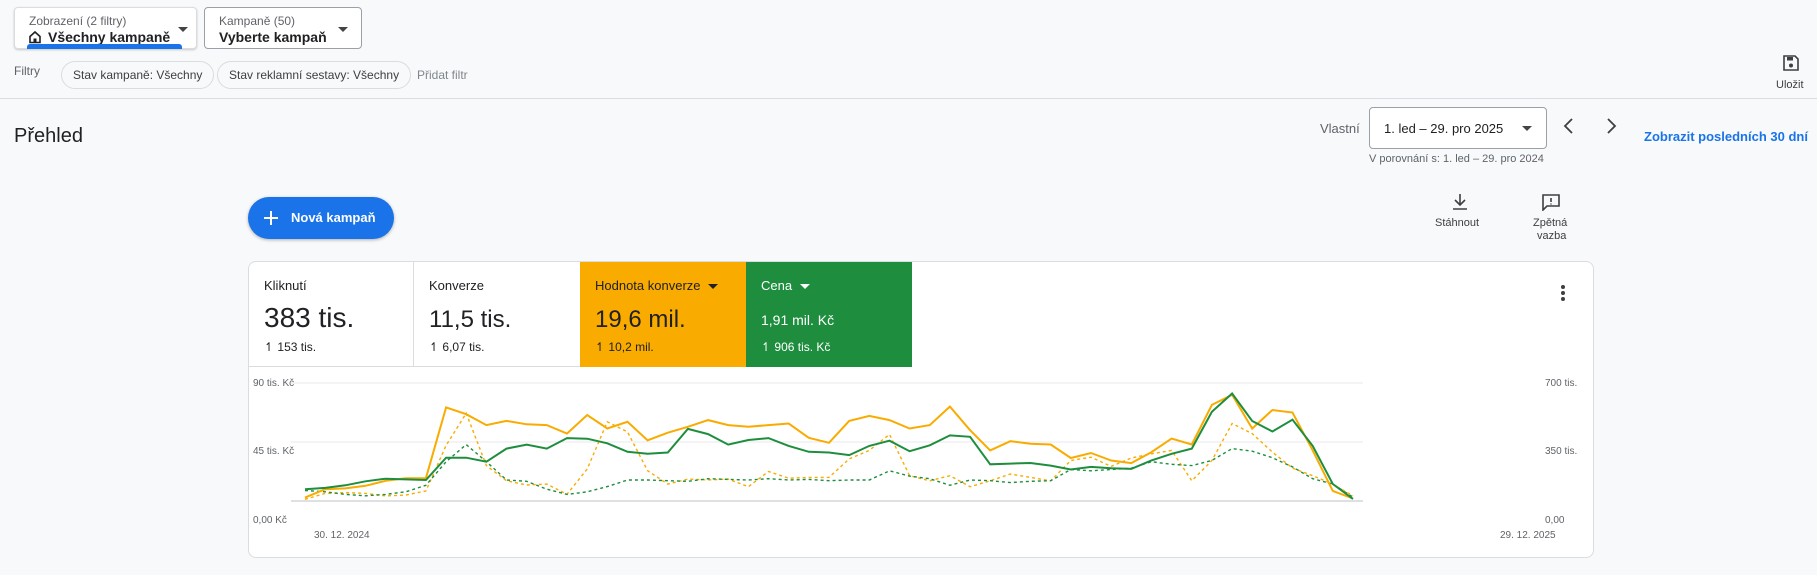 This screenshot has width=1817, height=575. What do you see at coordinates (109, 37) in the screenshot?
I see `view-selector-value: Všechny kampaně` at bounding box center [109, 37].